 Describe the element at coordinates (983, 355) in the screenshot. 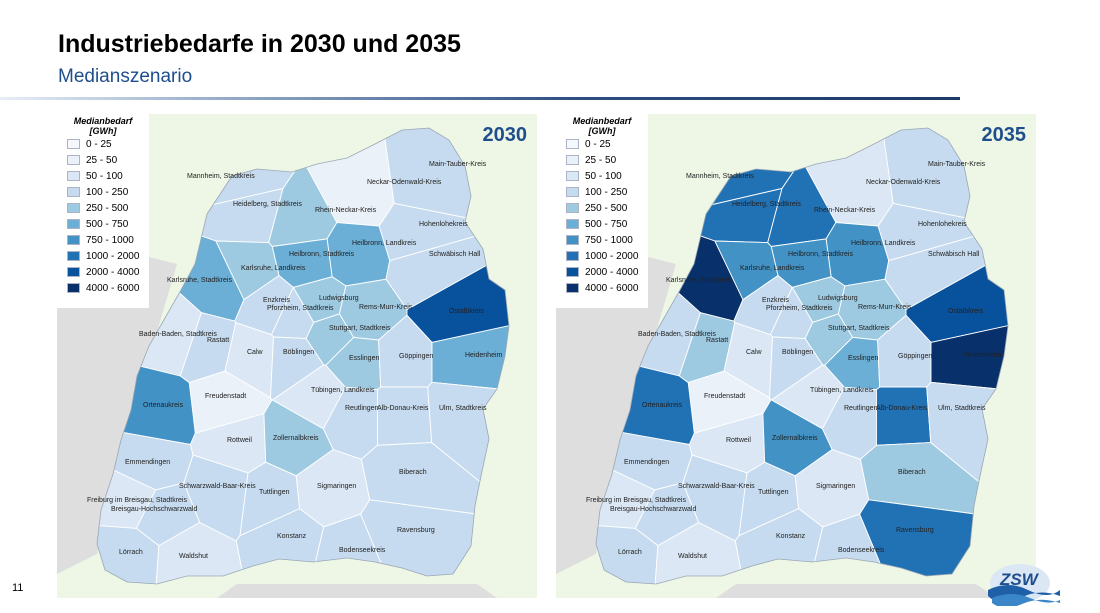

I see `district-label: Heidenheim` at that location.